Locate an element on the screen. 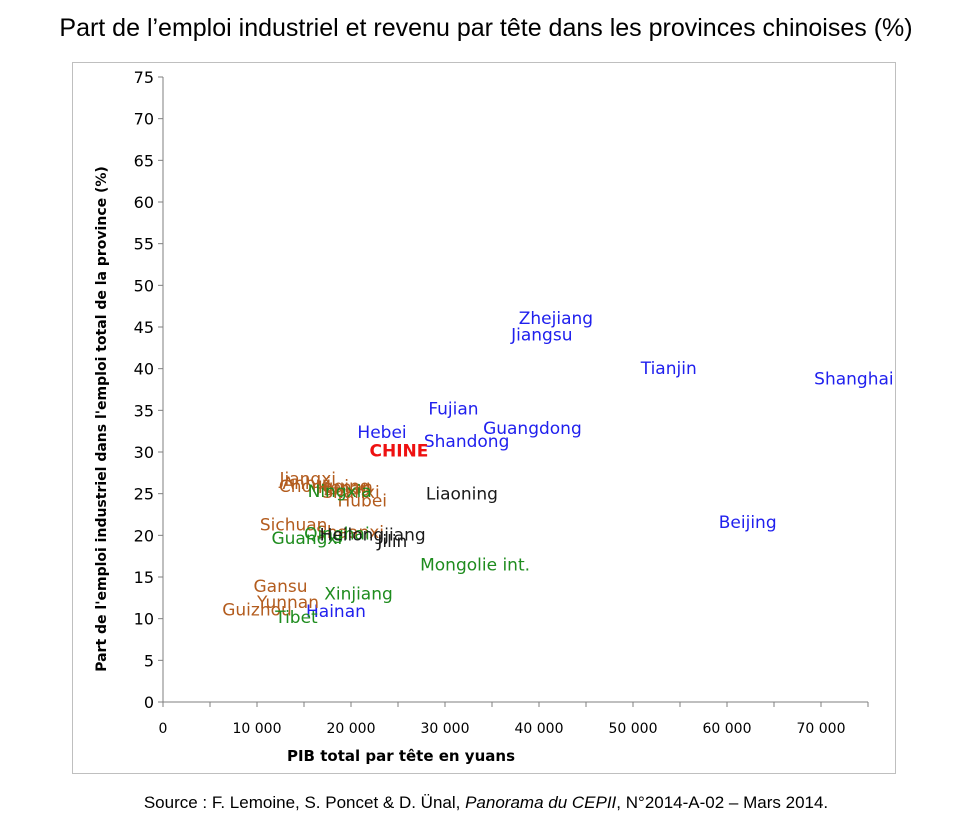 This screenshot has width=972, height=826. y-tick-label: 65 is located at coordinates (144, 160).